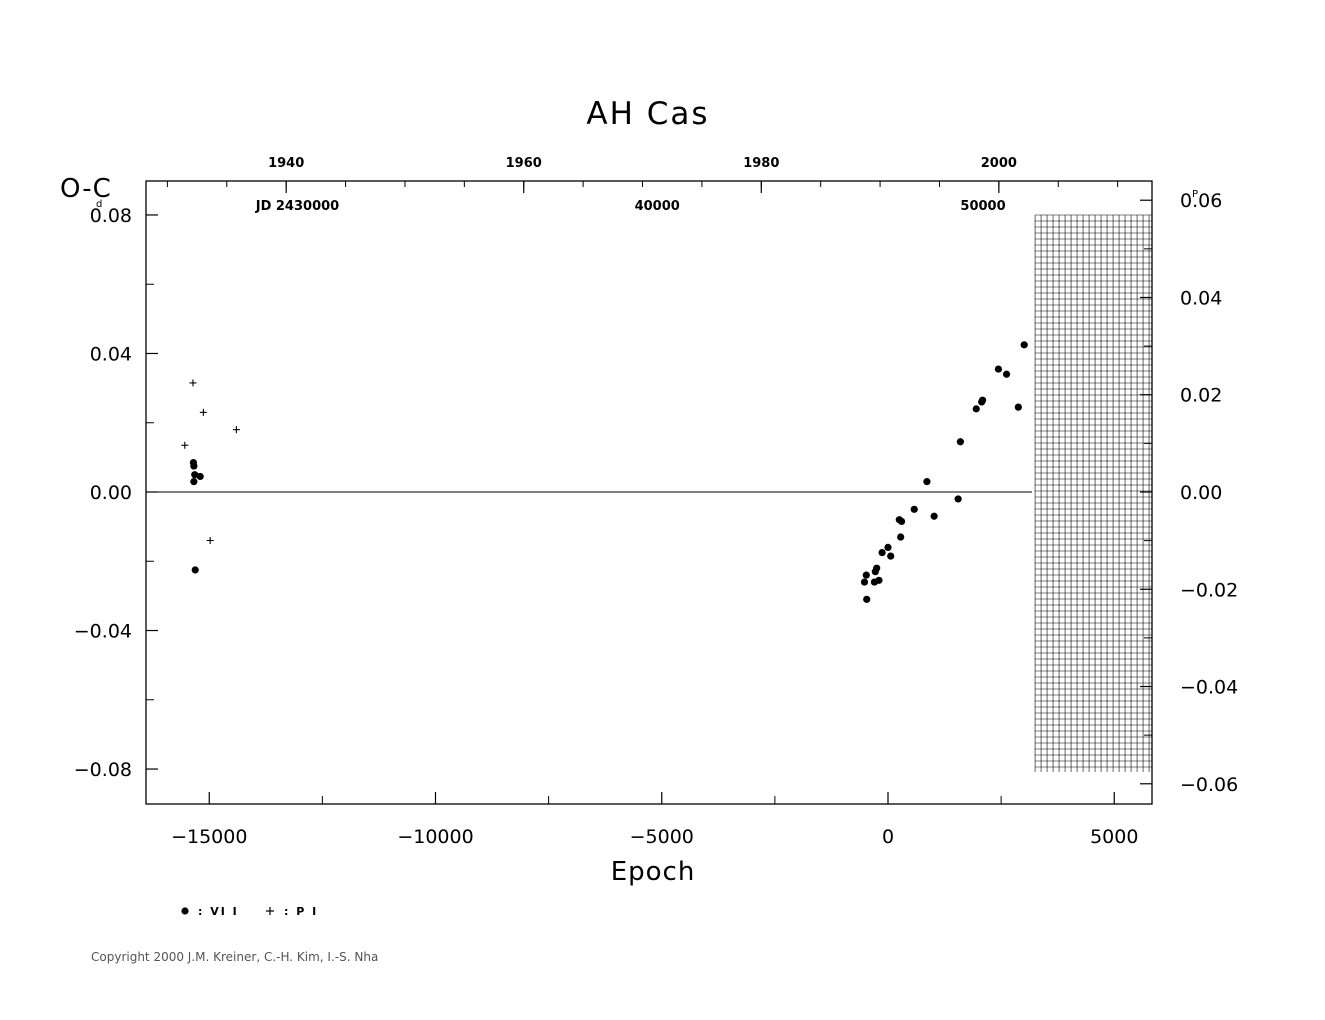 This screenshot has height=1020, width=1325. What do you see at coordinates (111, 216) in the screenshot?
I see `y-tick-label: 0.08` at bounding box center [111, 216].